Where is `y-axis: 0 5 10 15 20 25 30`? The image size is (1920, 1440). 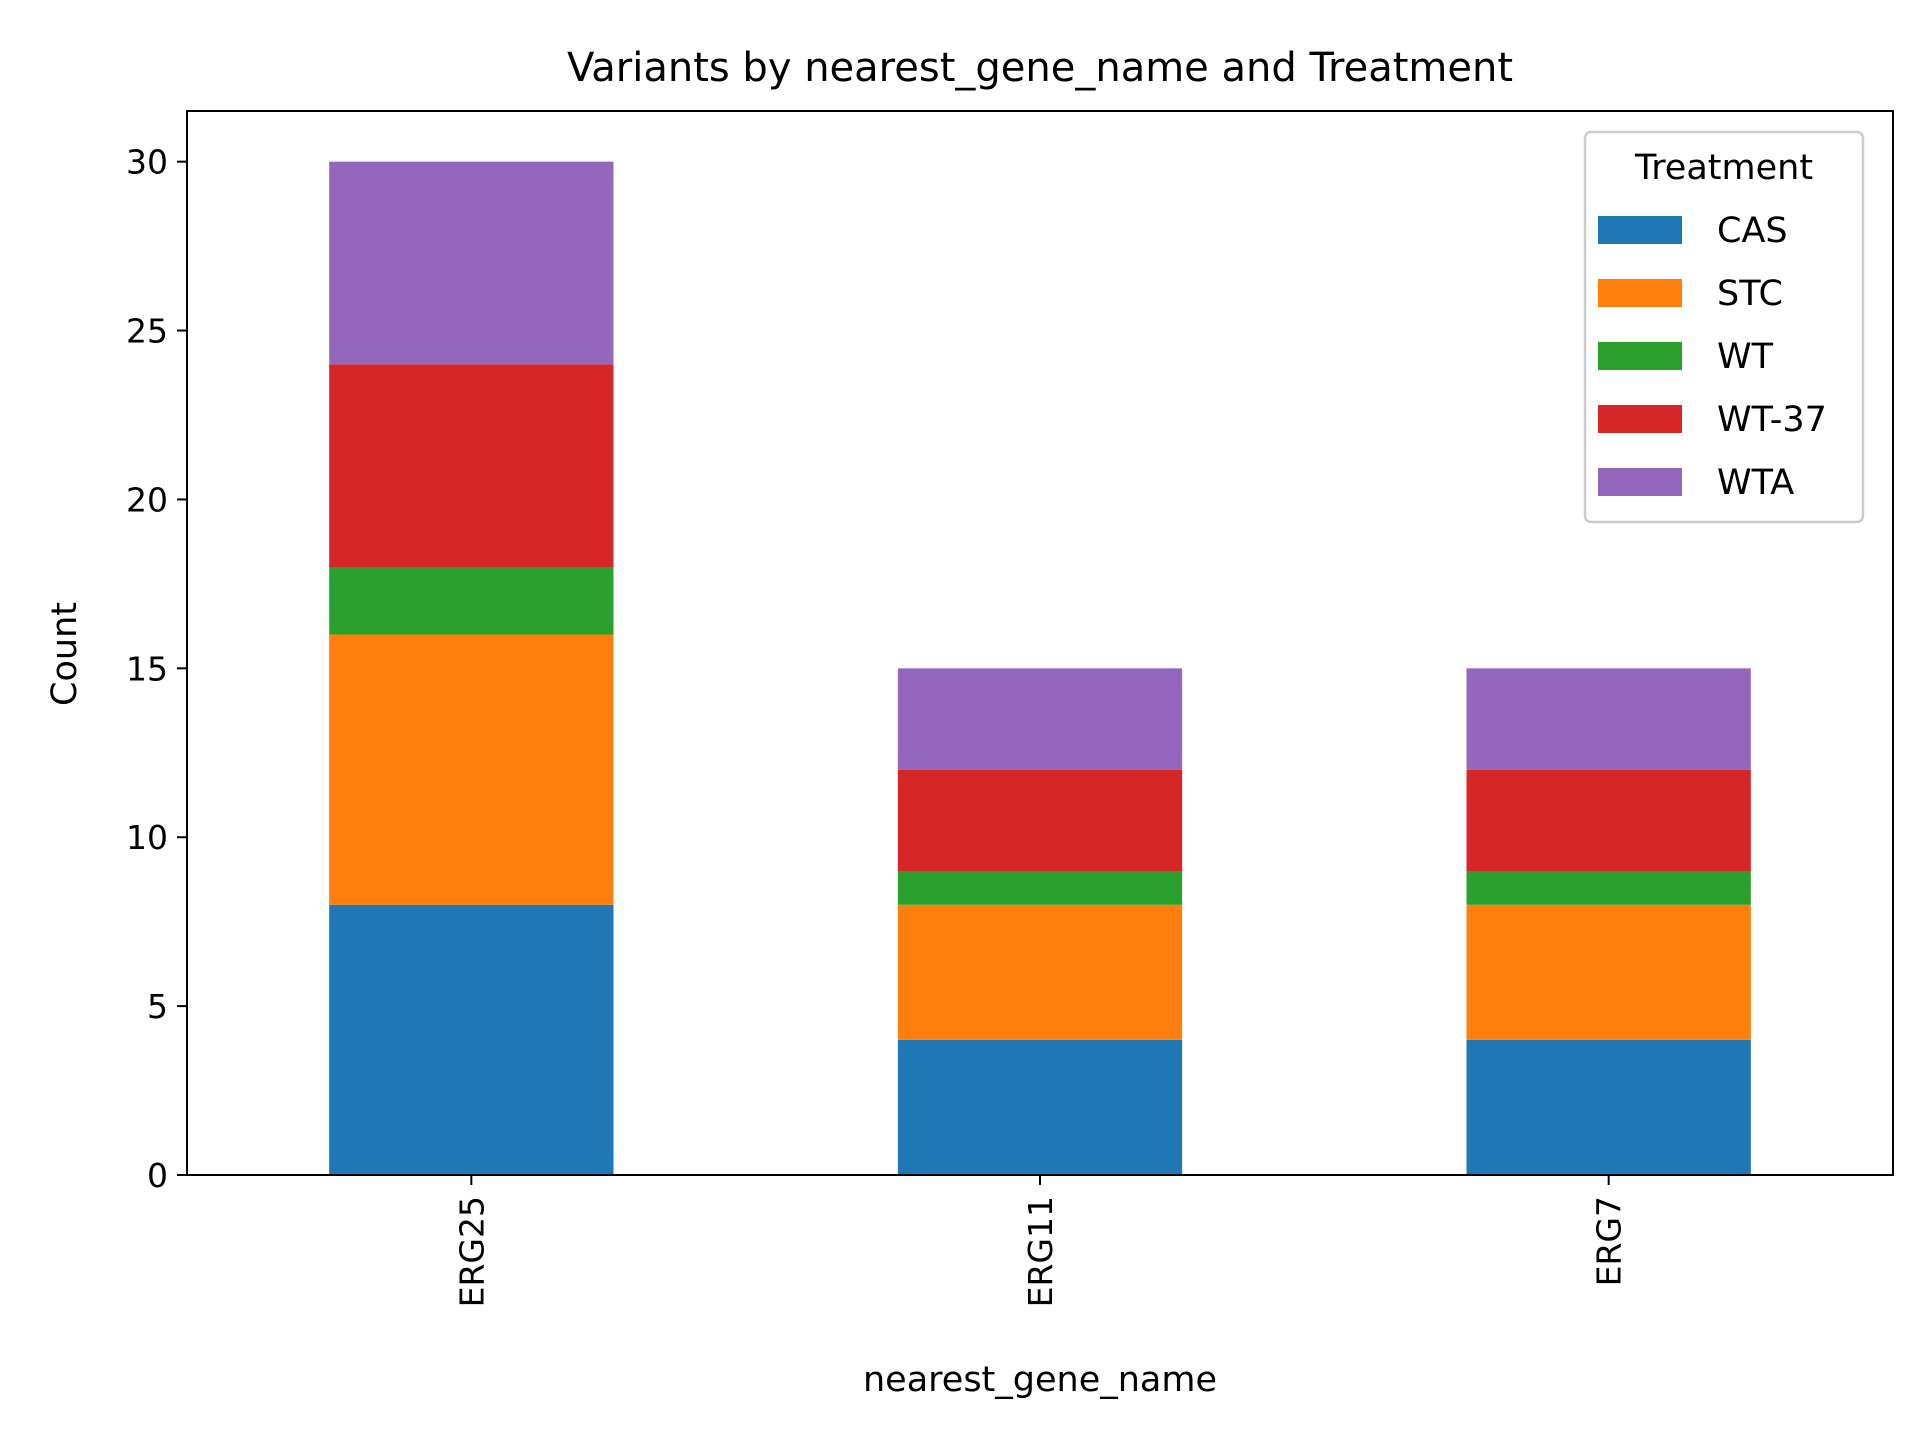
y-axis: 0 5 10 15 20 25 30 is located at coordinates (156, 669).